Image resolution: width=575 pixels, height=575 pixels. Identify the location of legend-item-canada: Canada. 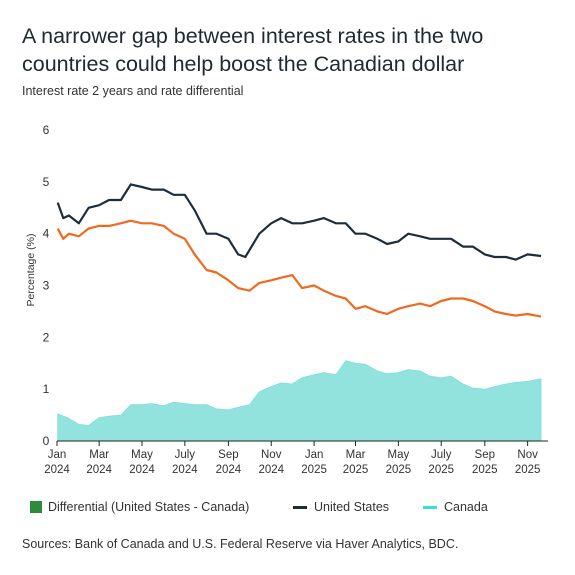
(455, 507).